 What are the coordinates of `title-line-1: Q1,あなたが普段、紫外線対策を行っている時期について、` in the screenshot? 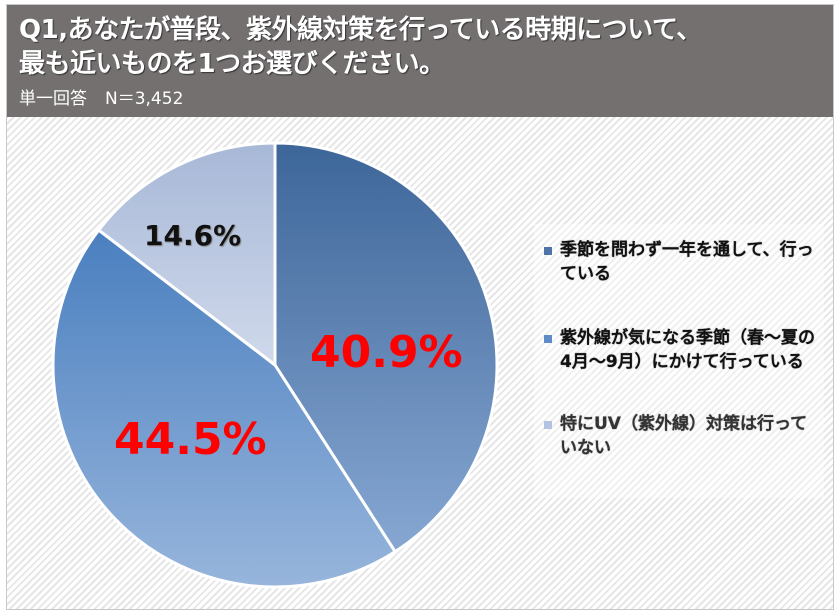 It's located at (360, 30).